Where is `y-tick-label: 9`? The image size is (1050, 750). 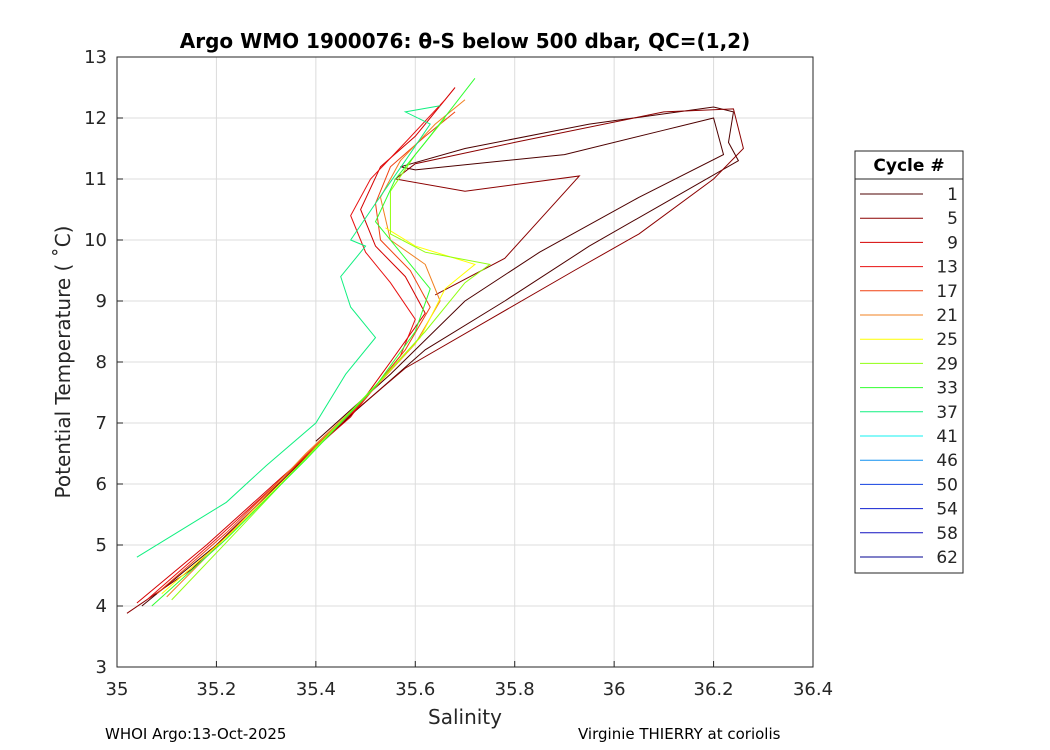
y-tick-label: 9 is located at coordinates (101, 301).